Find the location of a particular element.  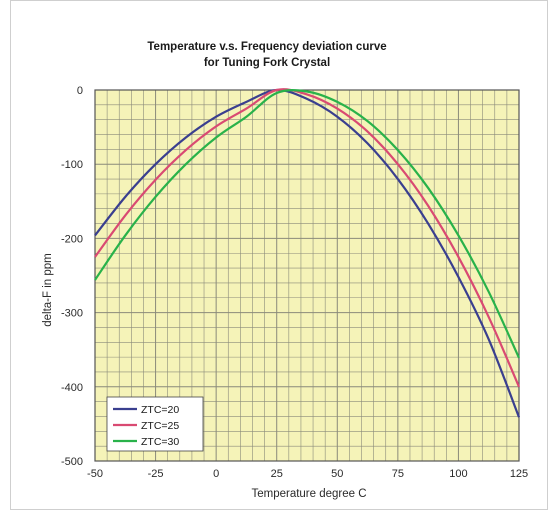

y-tick-label: -500 is located at coordinates (72, 462).